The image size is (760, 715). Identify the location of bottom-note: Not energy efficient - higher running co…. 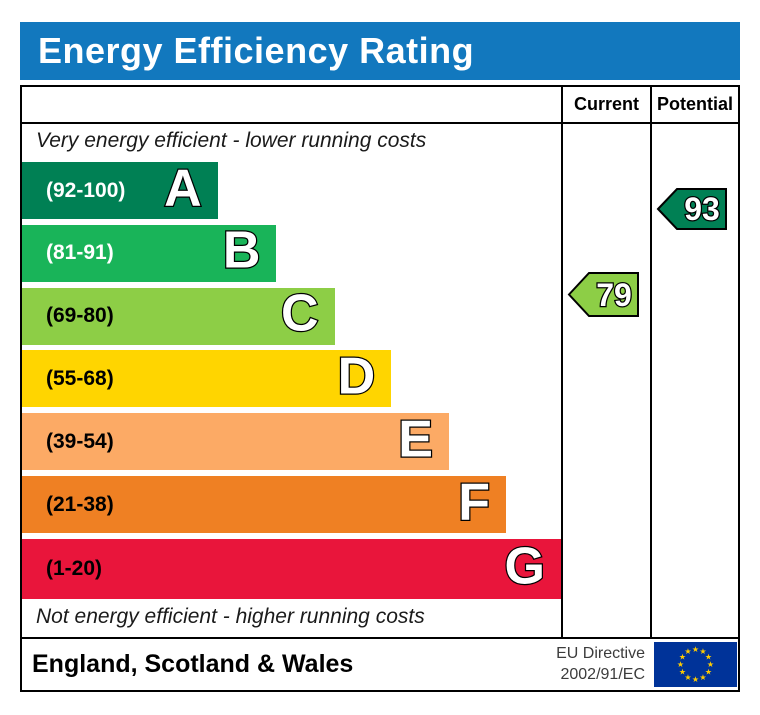
(230, 616).